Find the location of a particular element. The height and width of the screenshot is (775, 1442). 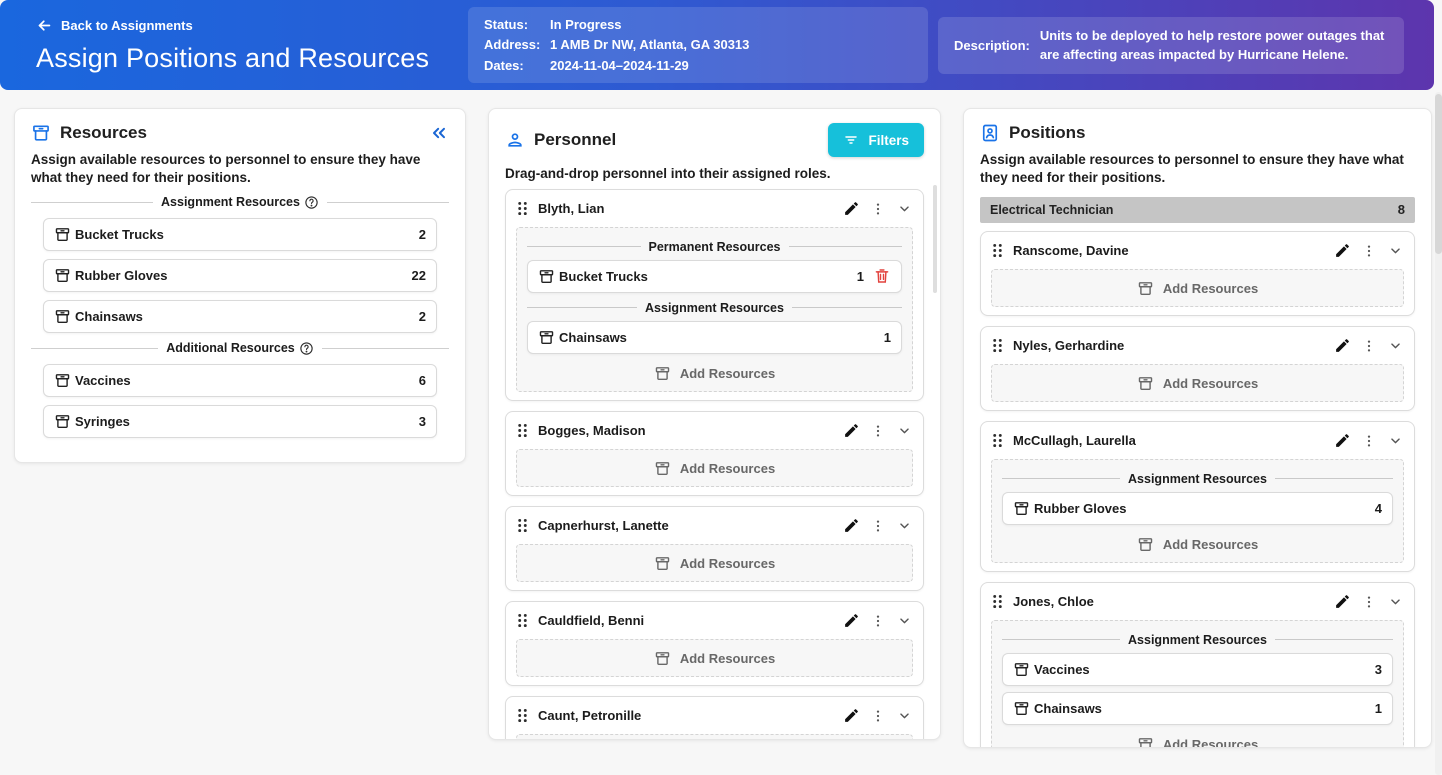

resource-item: Vaccines 3 is located at coordinates (1197, 669).